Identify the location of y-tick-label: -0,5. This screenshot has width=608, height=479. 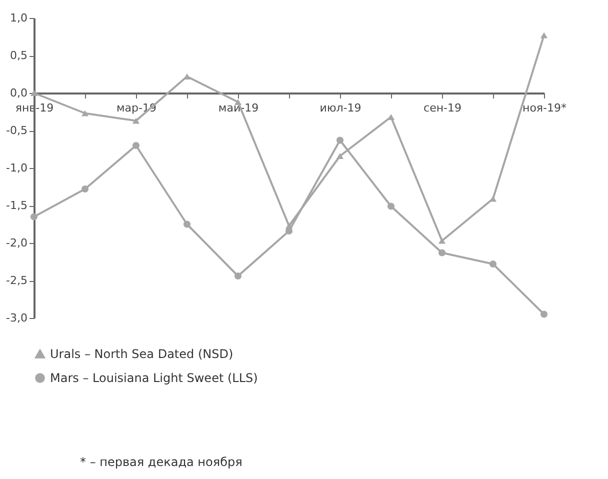
(17, 130).